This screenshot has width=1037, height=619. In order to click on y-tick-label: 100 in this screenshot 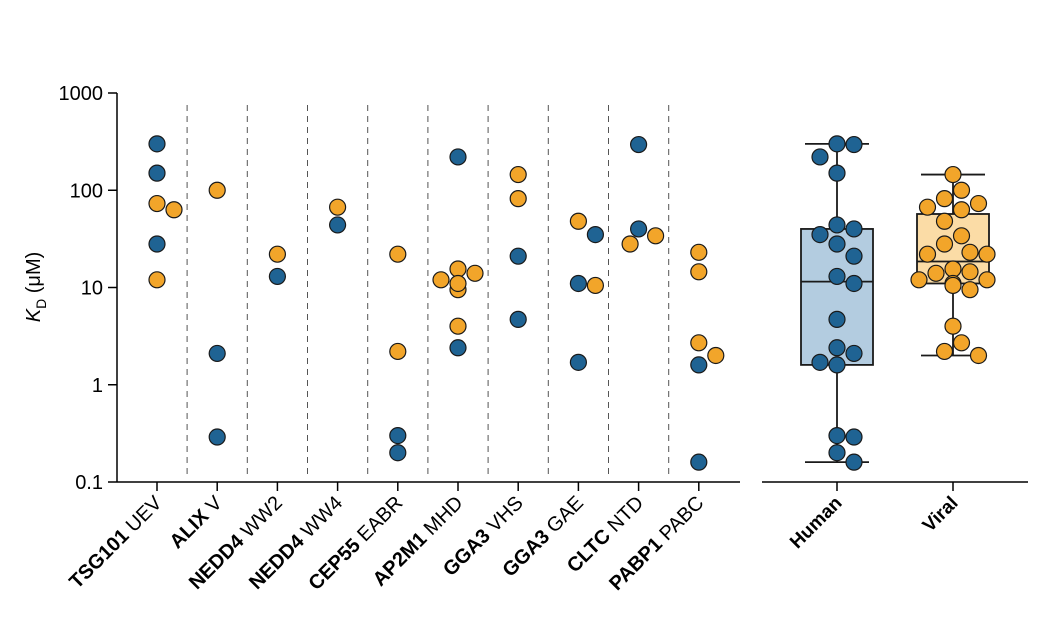, I will do `click(86, 191)`.